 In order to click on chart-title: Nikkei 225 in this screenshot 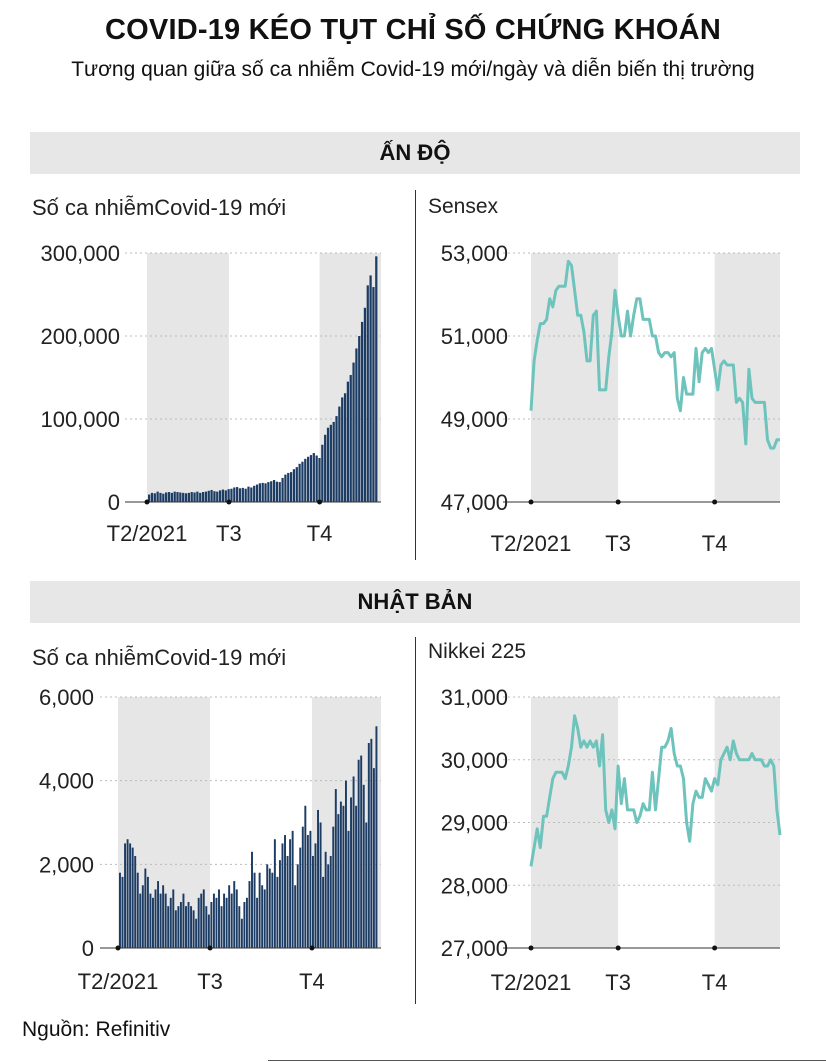, I will do `click(477, 651)`.